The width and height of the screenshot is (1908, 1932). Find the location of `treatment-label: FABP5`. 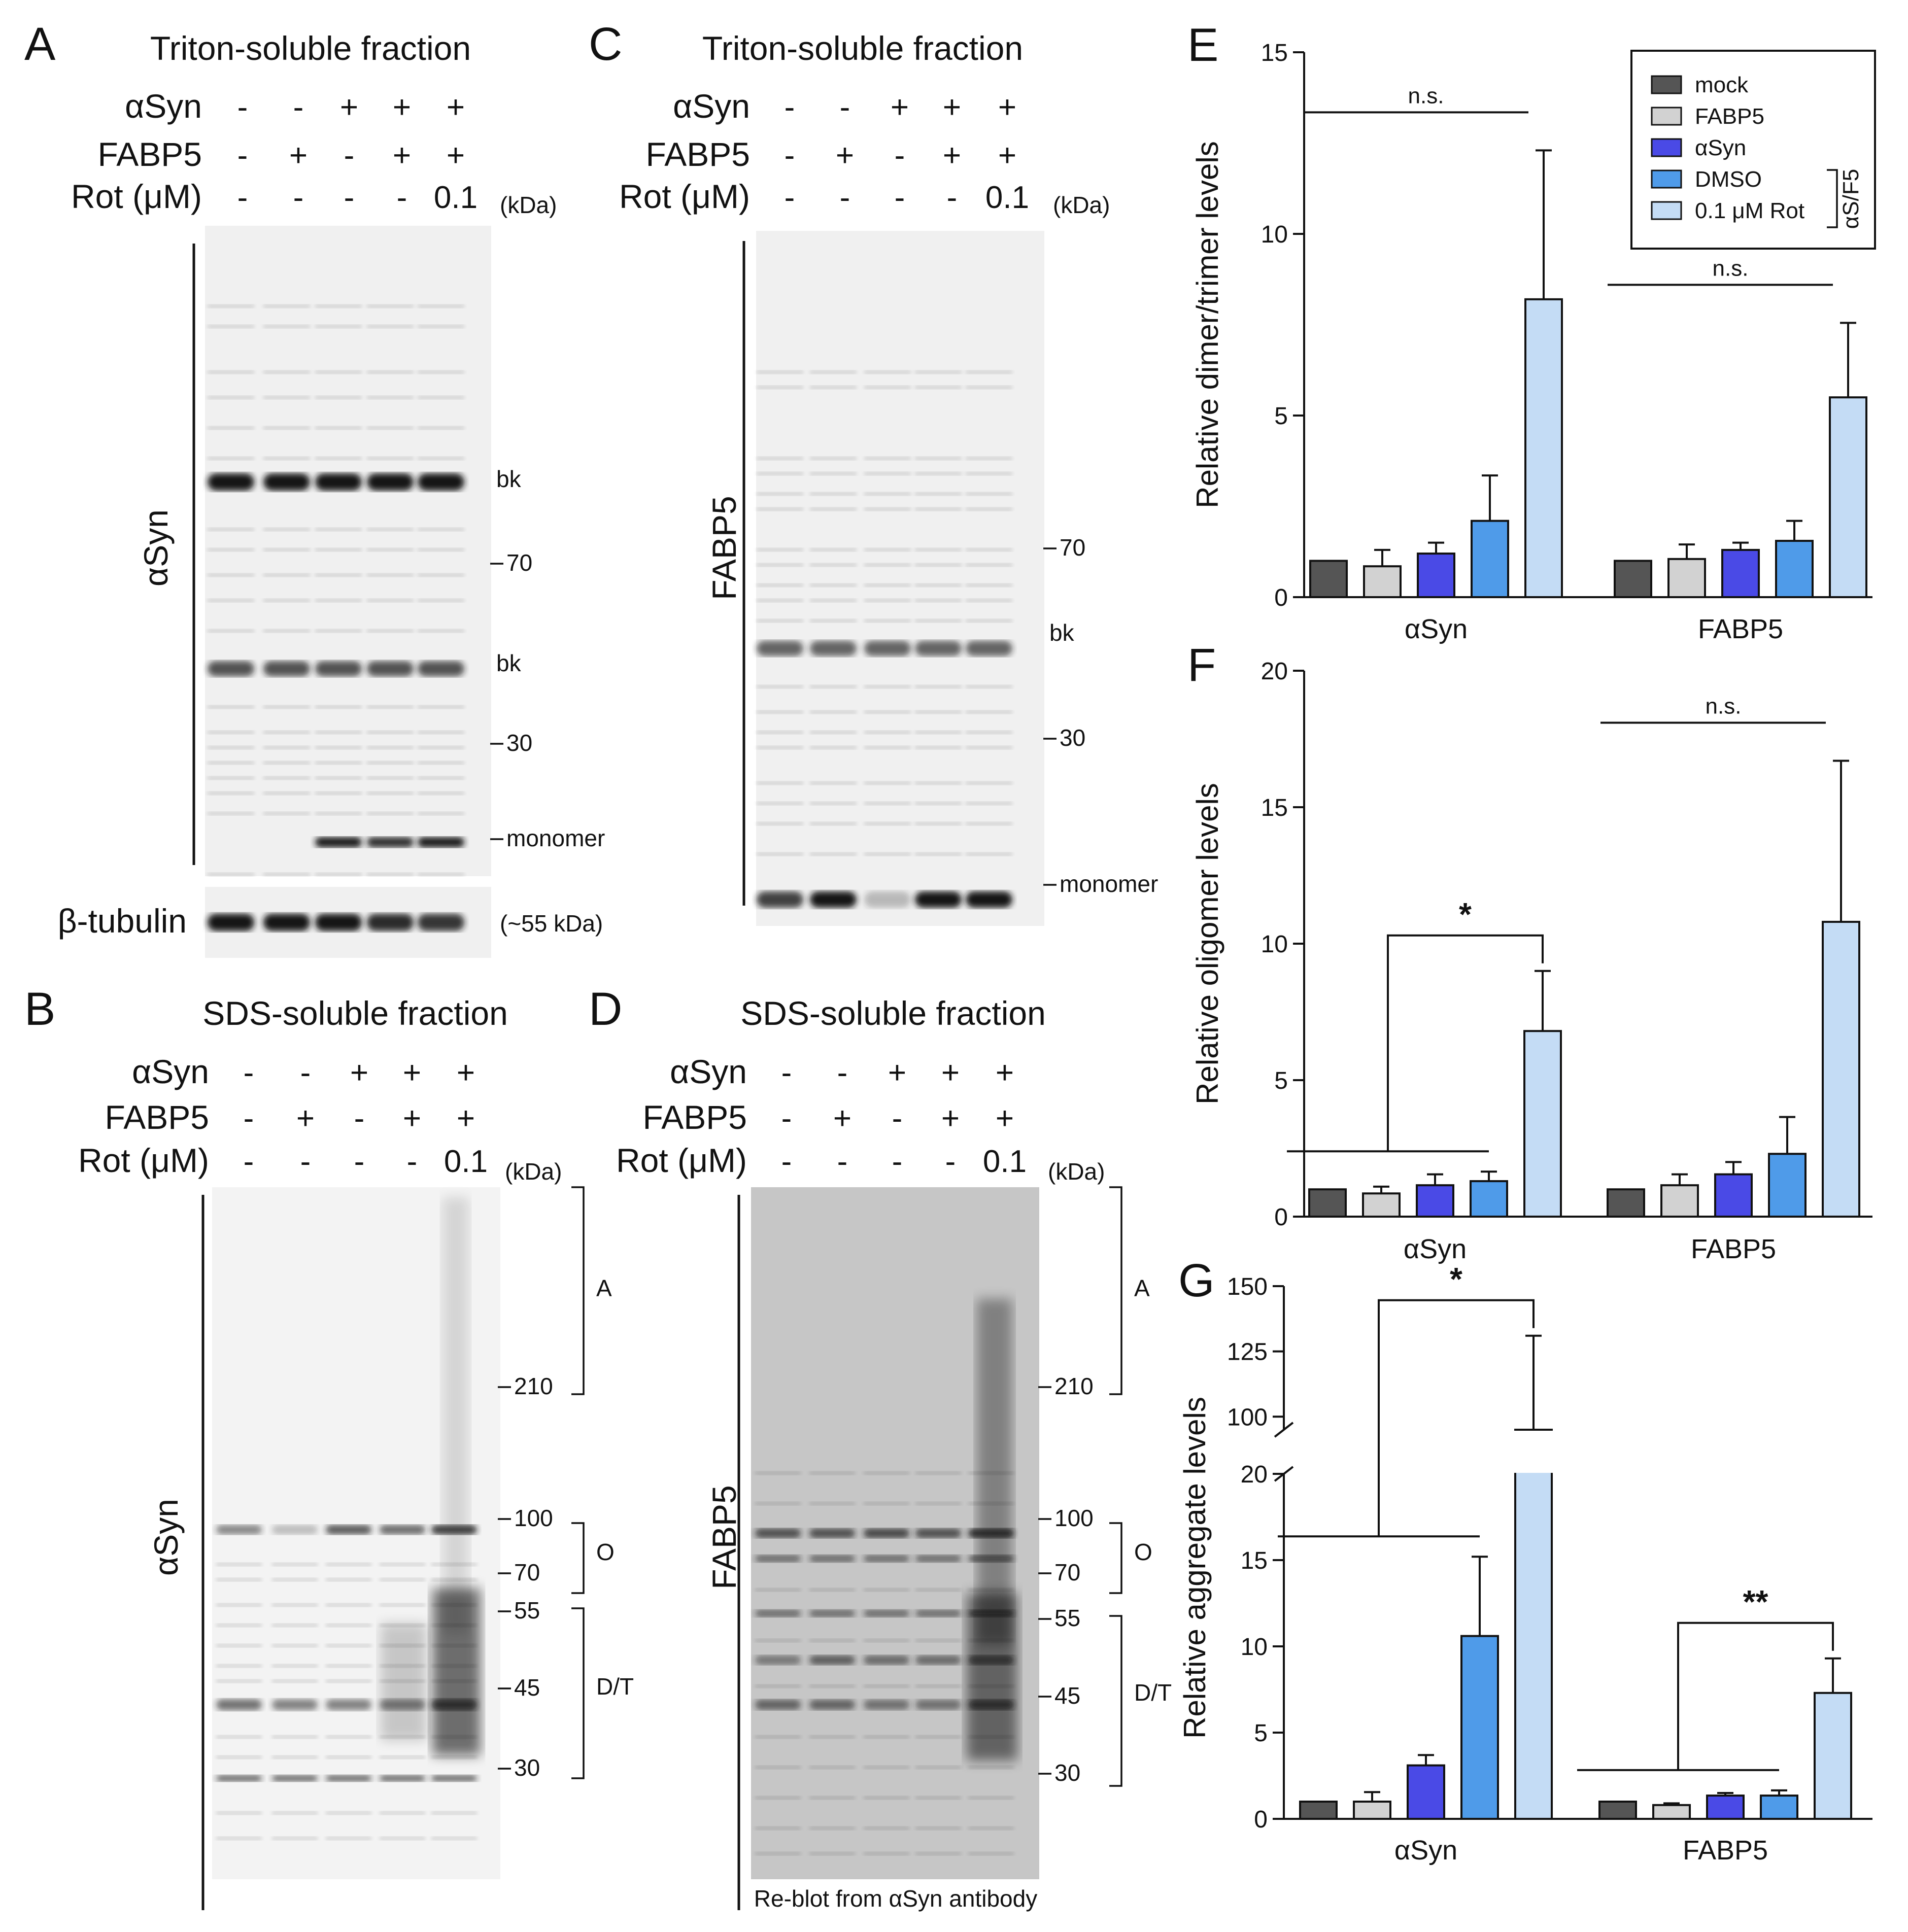

treatment-label: FABP5 is located at coordinates (698, 154).